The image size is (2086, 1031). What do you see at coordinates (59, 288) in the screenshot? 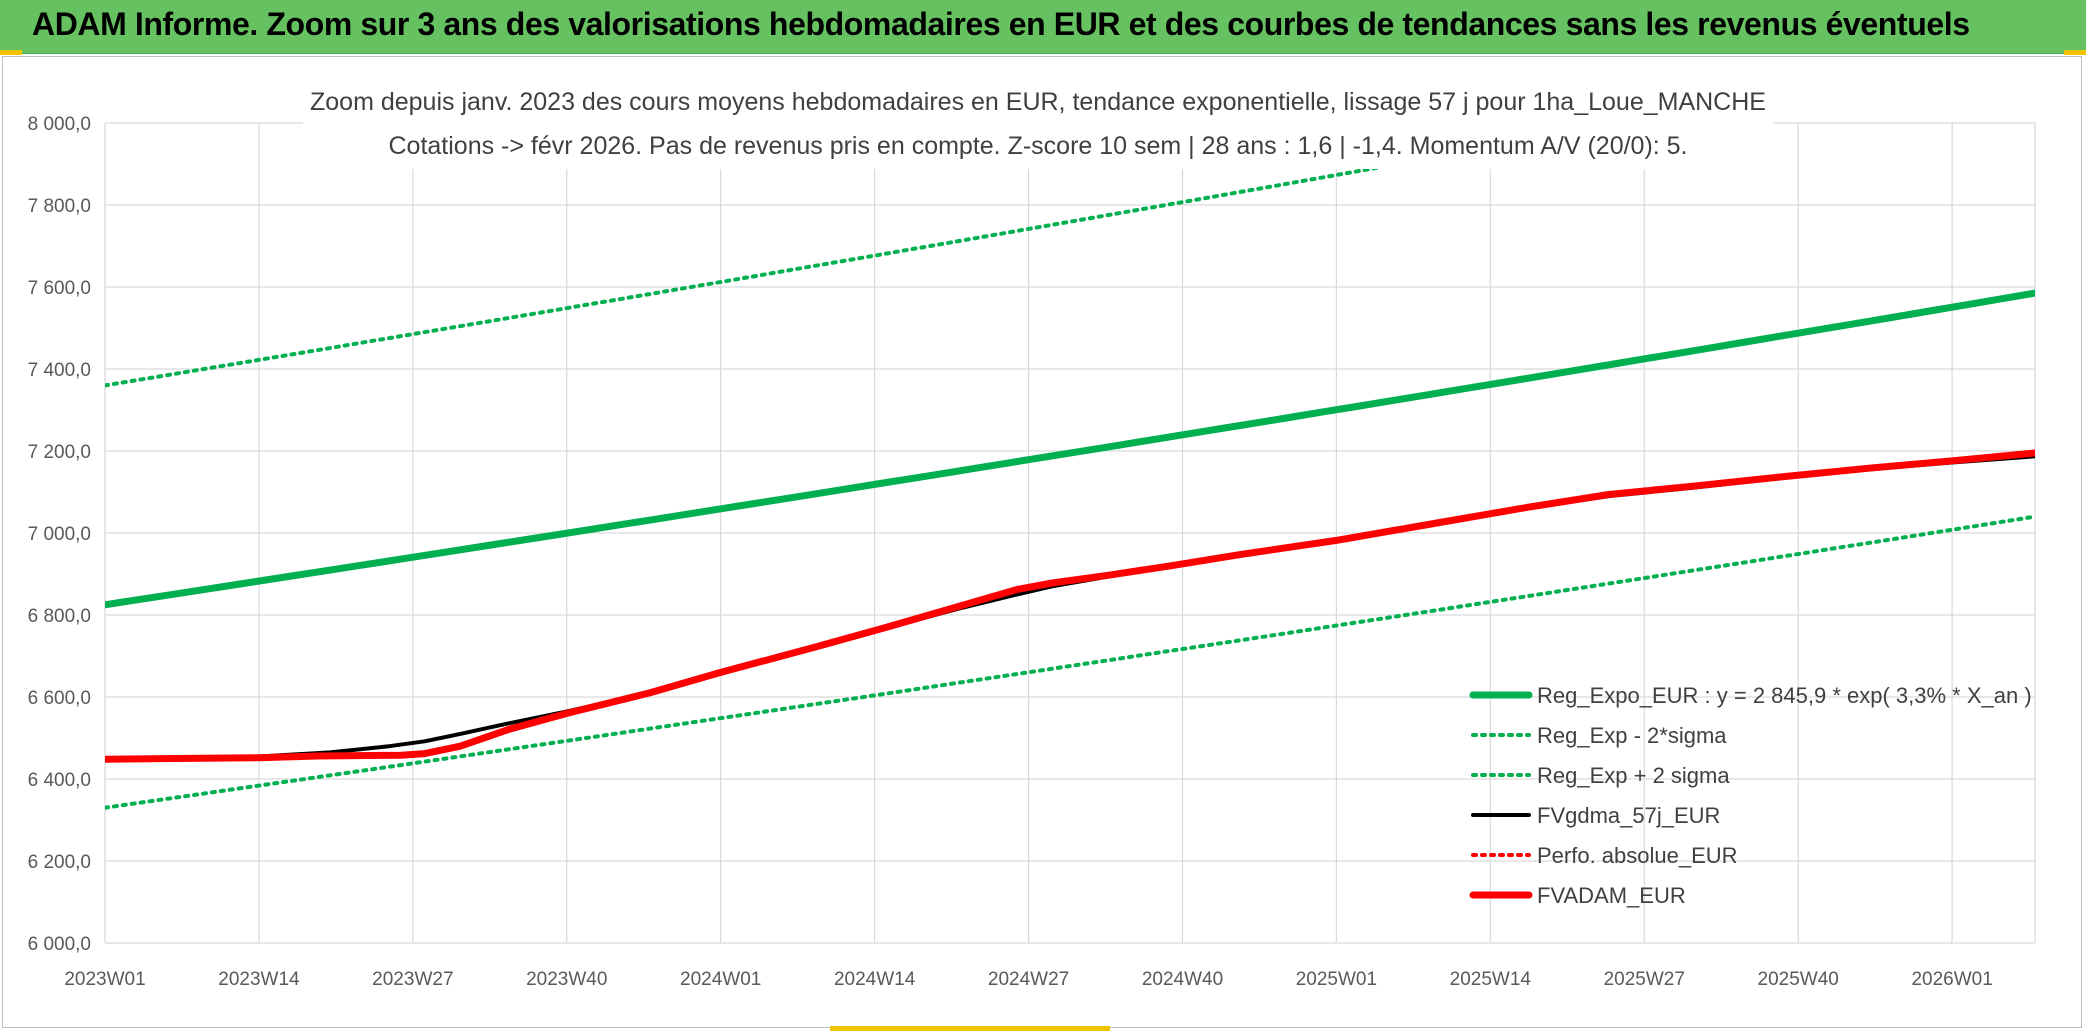
I see `y-tick-label: 7 600,0` at bounding box center [59, 288].